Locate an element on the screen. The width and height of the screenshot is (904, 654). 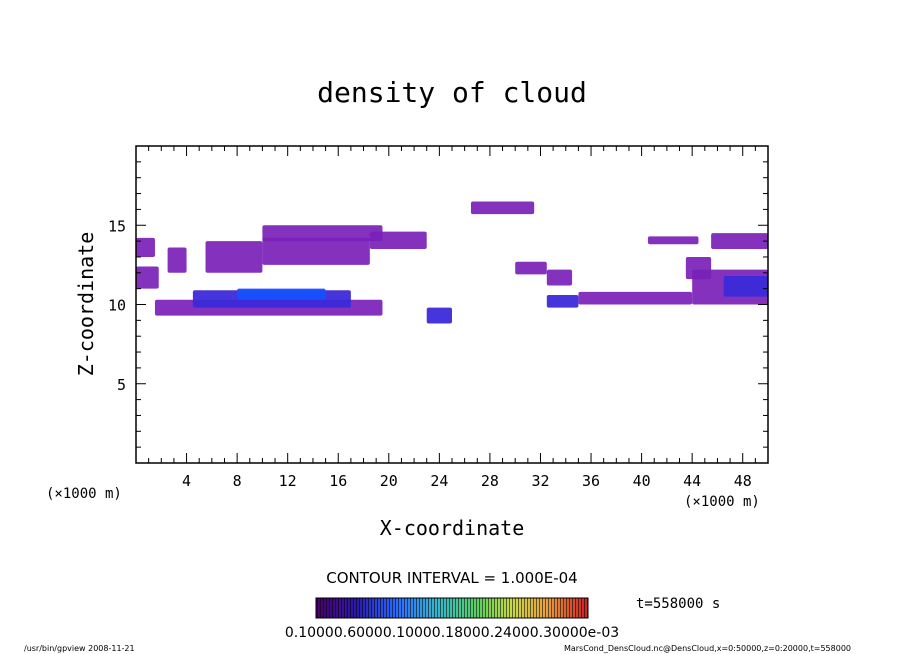
chart-title: density of cloud is located at coordinates (452, 92).